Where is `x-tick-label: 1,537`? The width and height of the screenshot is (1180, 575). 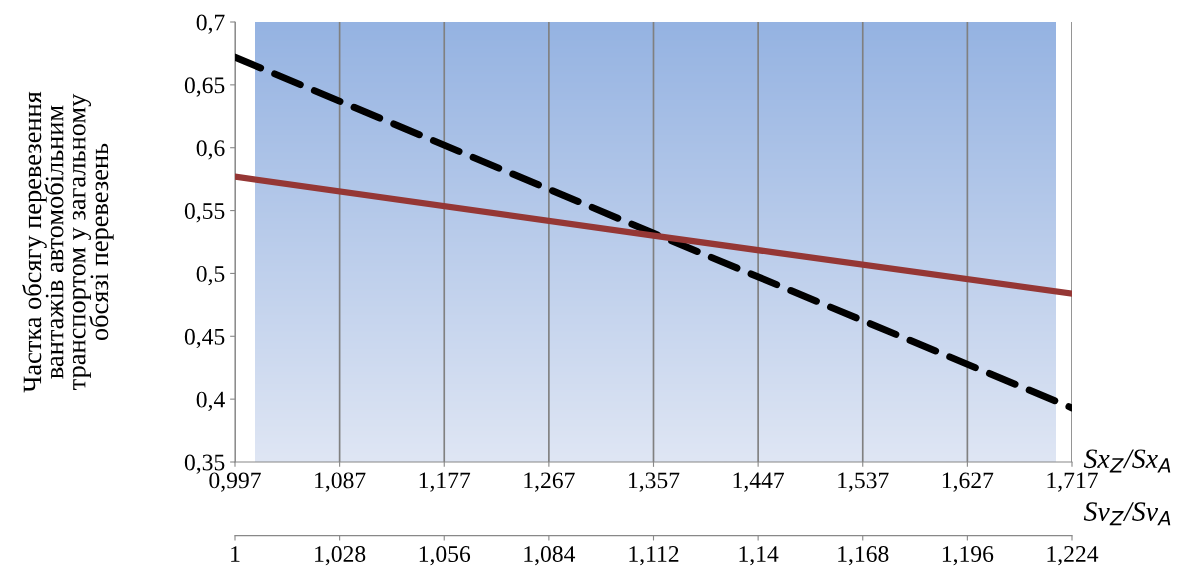
x-tick-label: 1,537 is located at coordinates (863, 482).